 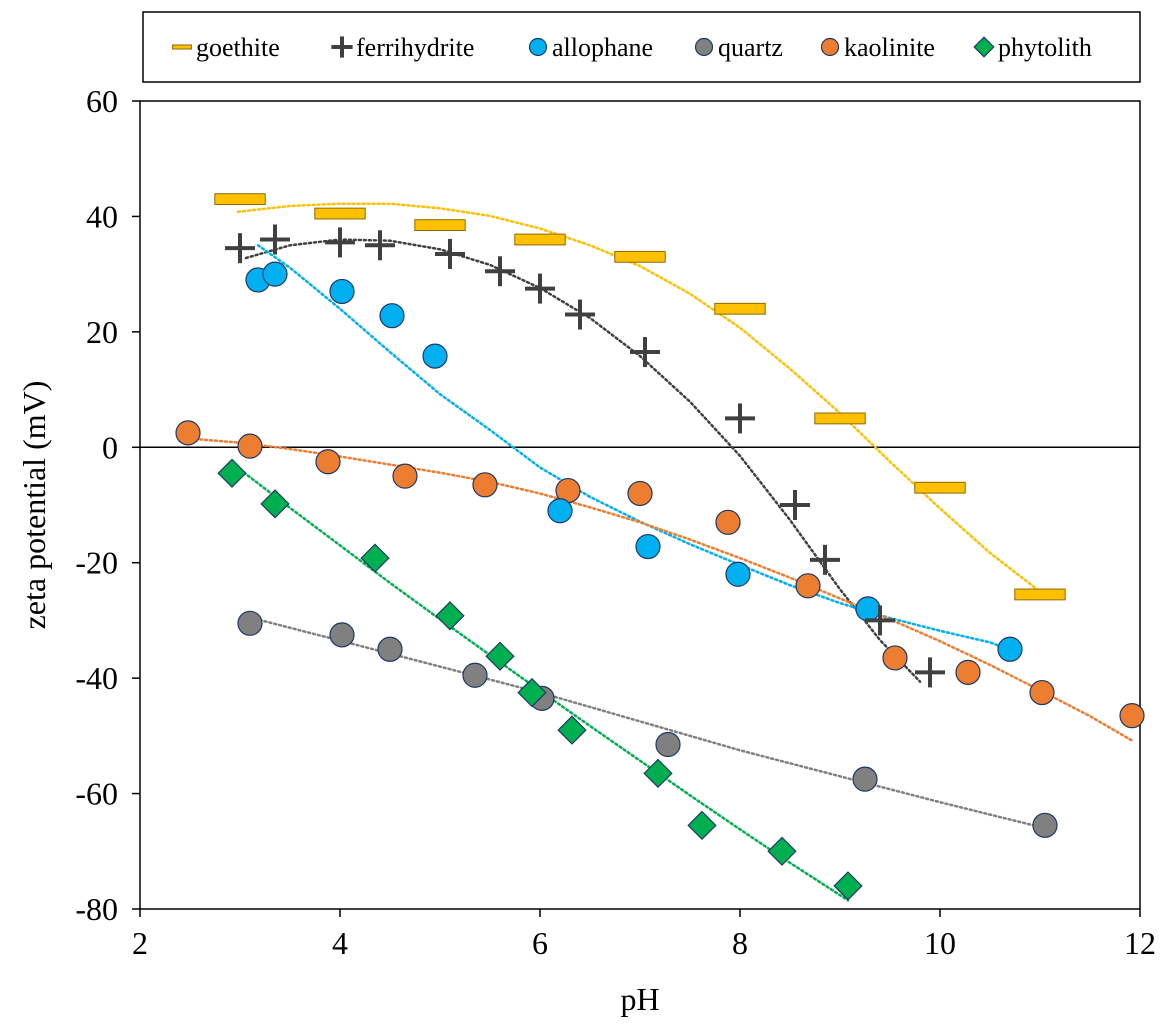 I want to click on x-tick-label: 4, so click(x=340, y=943).